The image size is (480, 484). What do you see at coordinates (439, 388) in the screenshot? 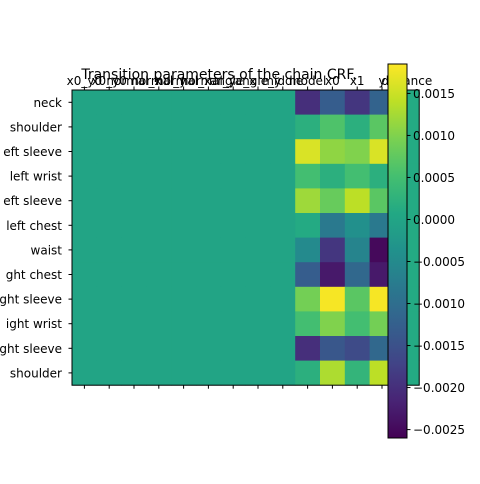
I see `colorbar-tick-label: −0.0020` at bounding box center [439, 388].